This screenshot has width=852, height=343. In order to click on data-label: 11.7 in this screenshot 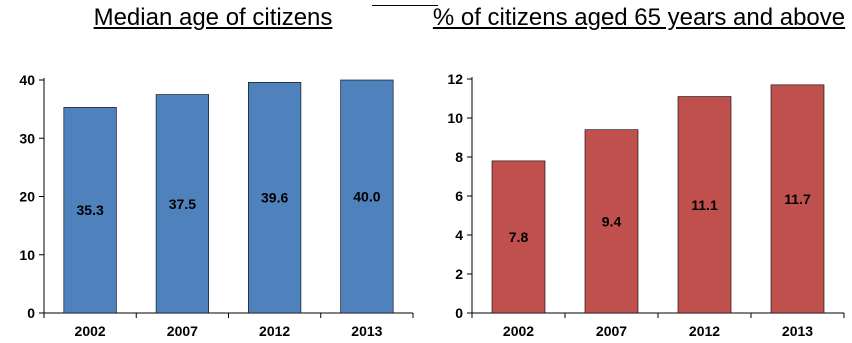, I will do `click(797, 199)`.